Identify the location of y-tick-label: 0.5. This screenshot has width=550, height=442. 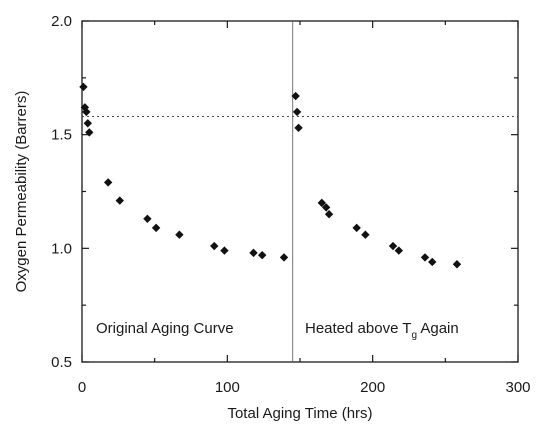
(61, 362).